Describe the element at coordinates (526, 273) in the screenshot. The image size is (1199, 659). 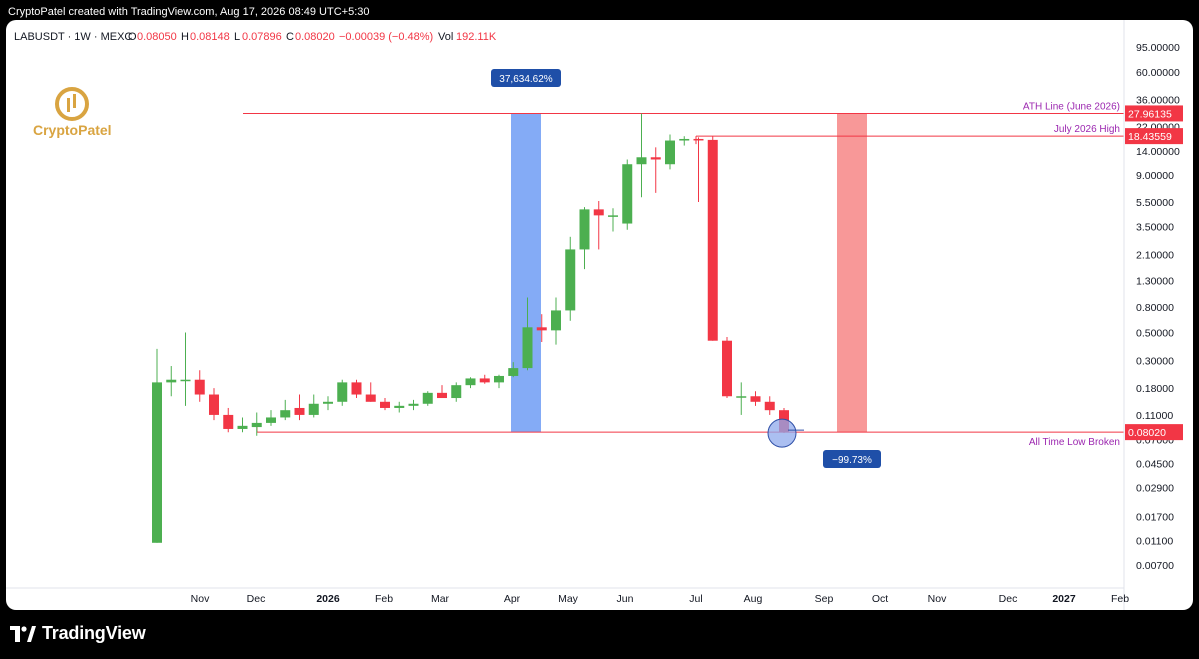
I see `rally-zone` at that location.